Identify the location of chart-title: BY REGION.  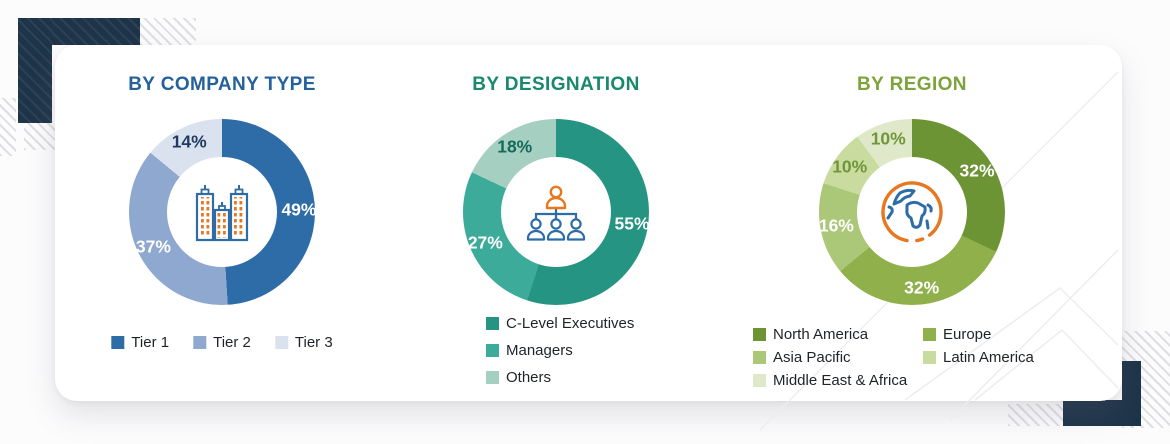
(912, 84).